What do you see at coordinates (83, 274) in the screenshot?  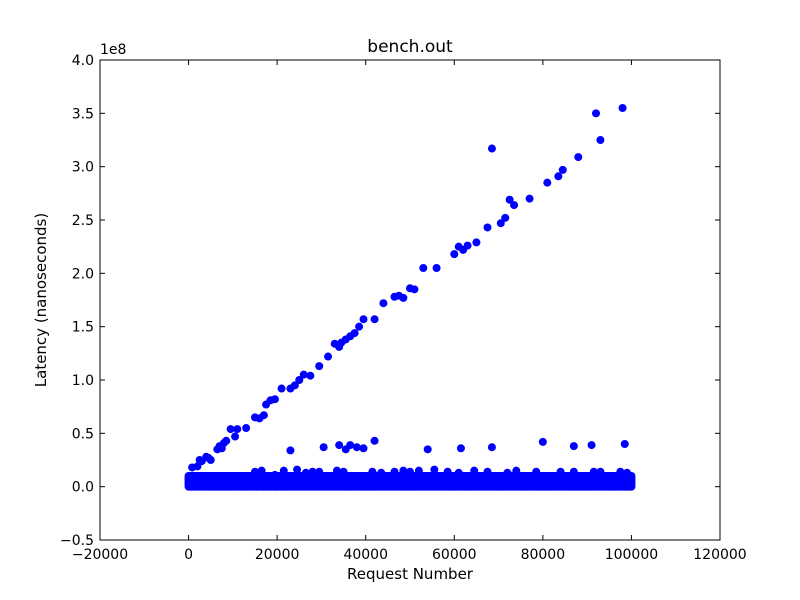 I see `y-tick-label: 2.0` at bounding box center [83, 274].